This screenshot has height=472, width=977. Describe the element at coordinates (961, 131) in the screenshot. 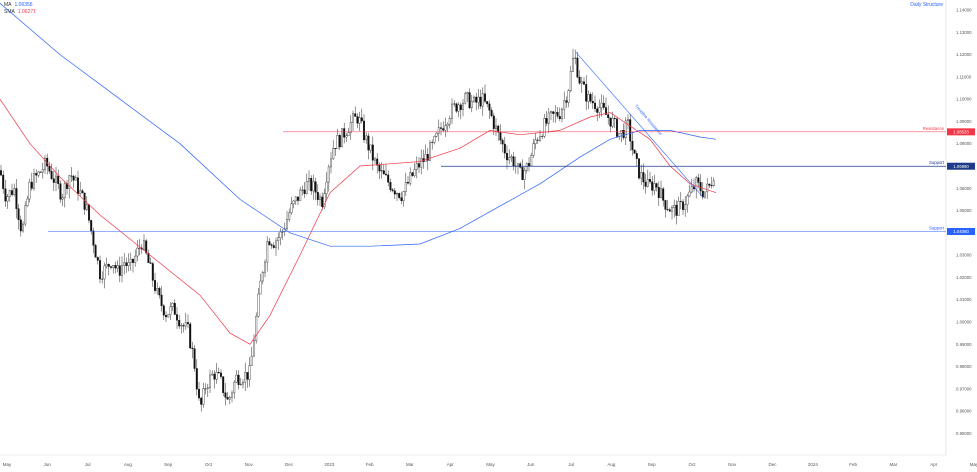

I see `level-price-value: 1.08533` at that location.